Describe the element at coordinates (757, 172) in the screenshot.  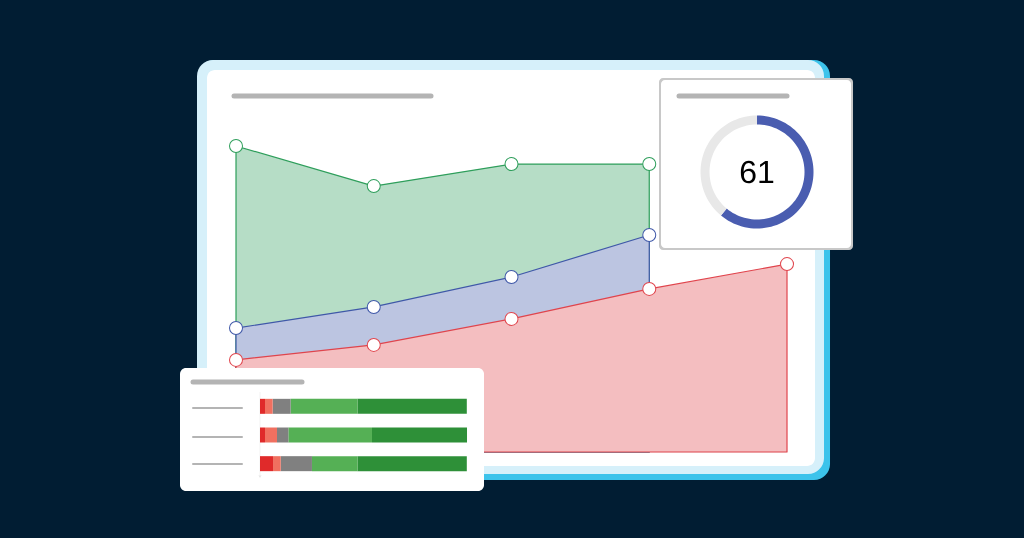
I see `data-label: 61` at that location.